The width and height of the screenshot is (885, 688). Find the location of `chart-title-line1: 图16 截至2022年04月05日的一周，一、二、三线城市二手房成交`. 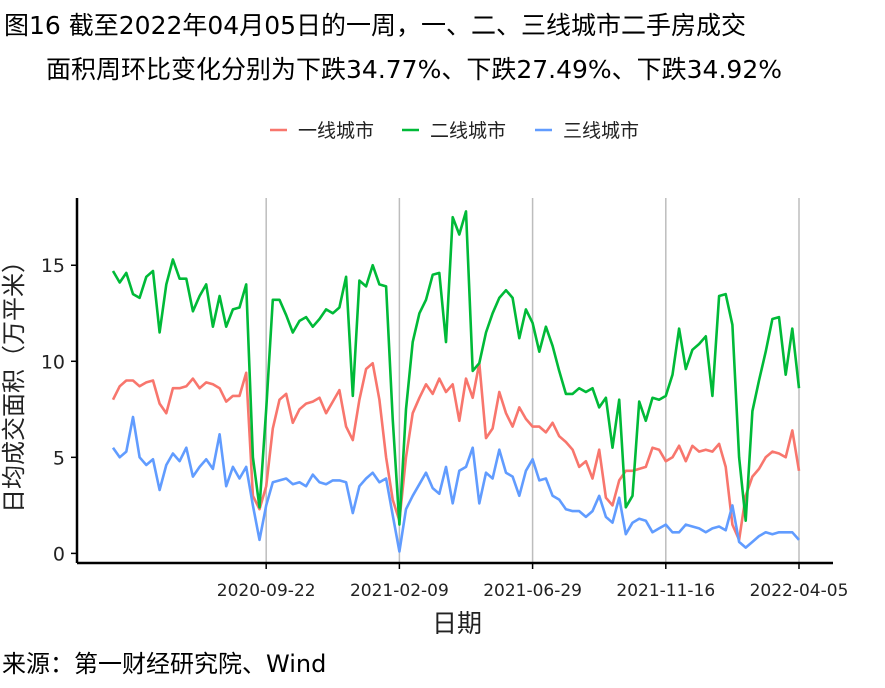

chart-title-line1: 图16 截至2022年04月05日的一周，一、二、三线城市二手房成交 is located at coordinates (375, 25).